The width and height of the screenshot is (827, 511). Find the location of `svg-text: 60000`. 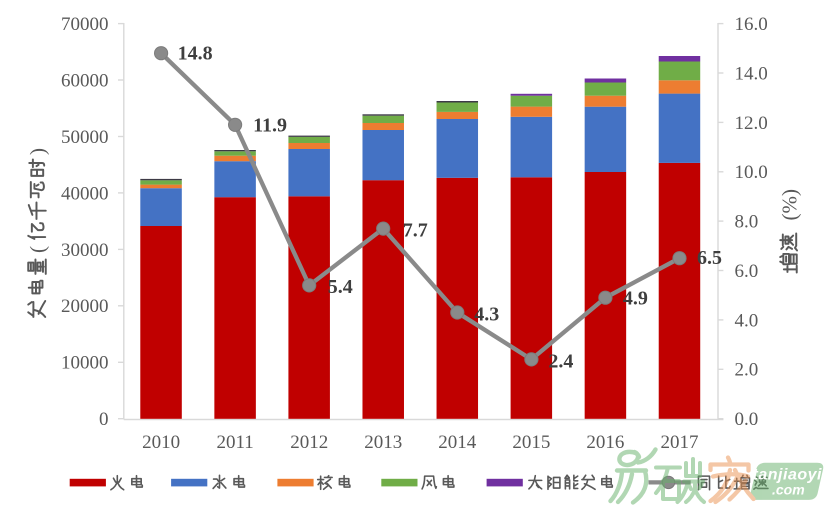

svg-text: 60000 is located at coordinates (85, 80).